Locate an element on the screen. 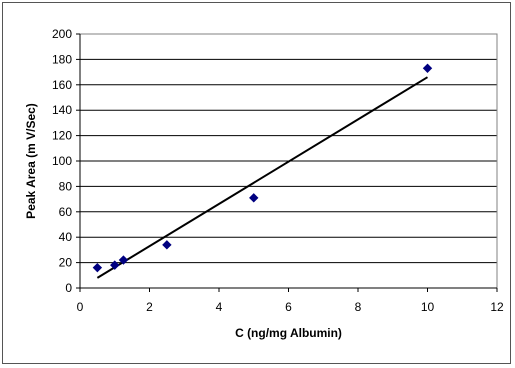 This screenshot has height=368, width=515. x-tick-label: 8 is located at coordinates (358, 307).